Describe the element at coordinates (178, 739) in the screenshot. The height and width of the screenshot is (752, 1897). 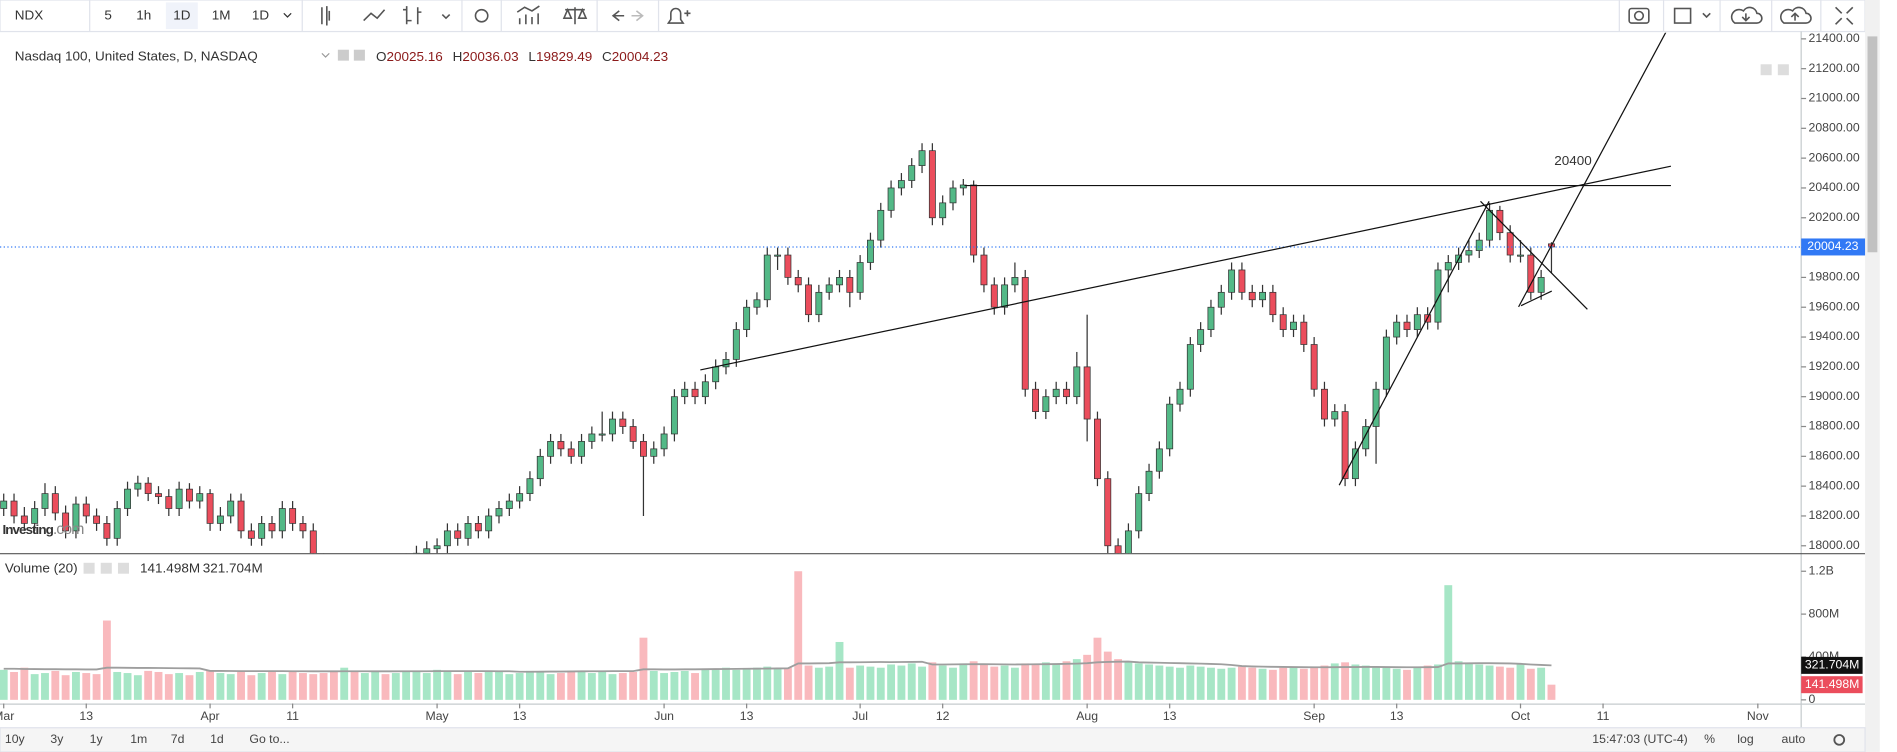
I see `range-button: 7d` at that location.